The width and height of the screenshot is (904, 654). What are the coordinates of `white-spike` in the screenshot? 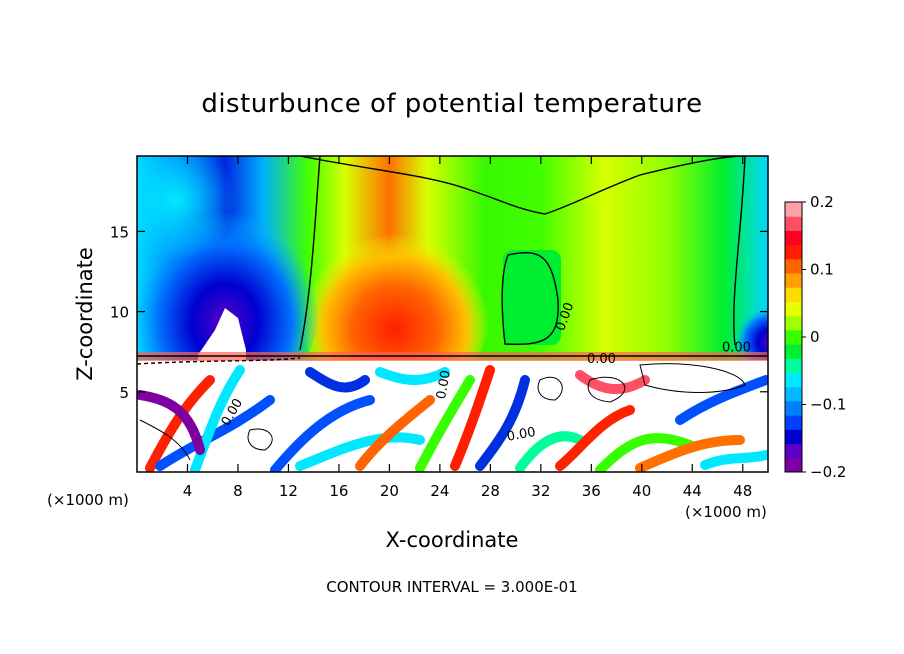 It's located at (222, 334).